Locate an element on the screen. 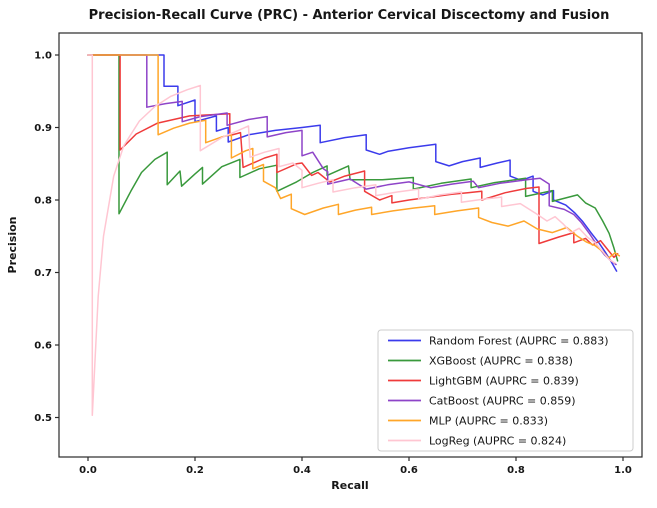 The image size is (657, 508). legend-label-catboost: CatBoost (AUPRC = 0.859) is located at coordinates (502, 401).